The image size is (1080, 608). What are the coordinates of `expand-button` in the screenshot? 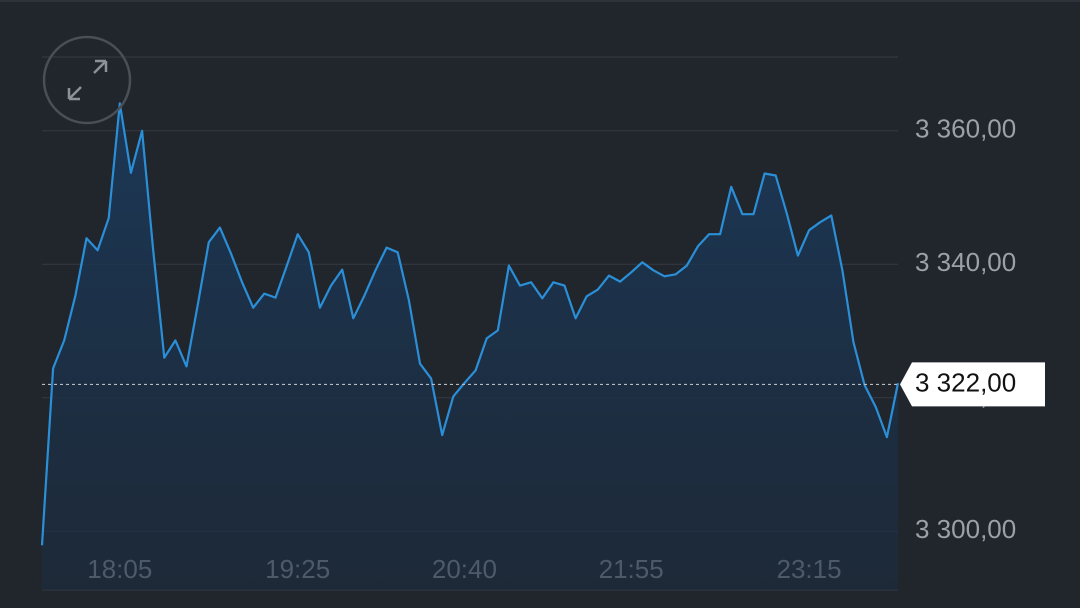 It's located at (87, 80).